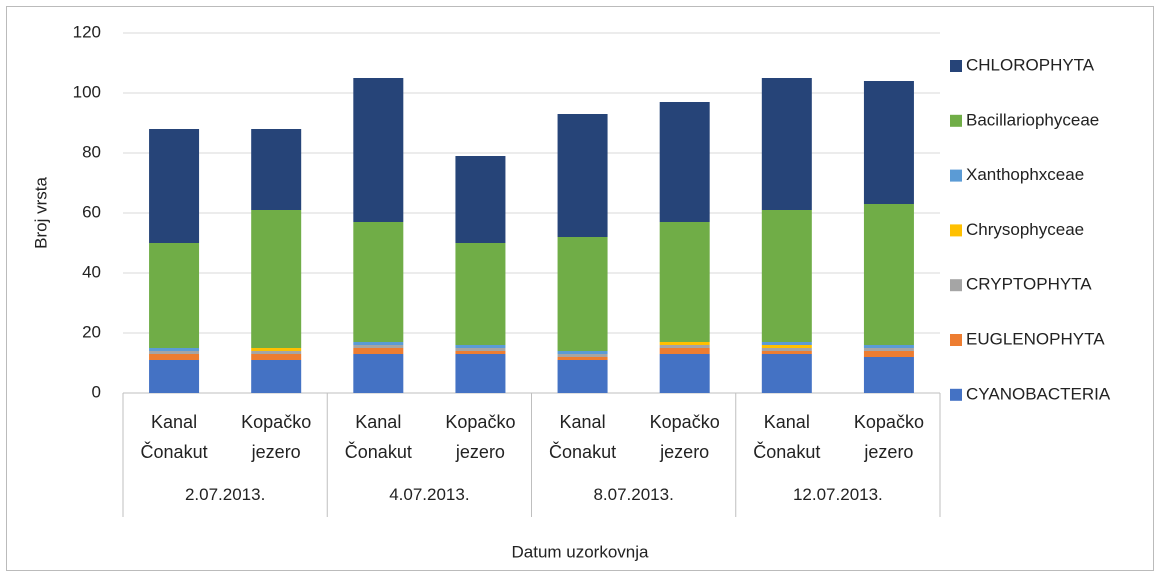 Image resolution: width=1161 pixels, height=578 pixels. Describe the element at coordinates (96, 391) in the screenshot. I see `y-tick-label: 0` at that location.